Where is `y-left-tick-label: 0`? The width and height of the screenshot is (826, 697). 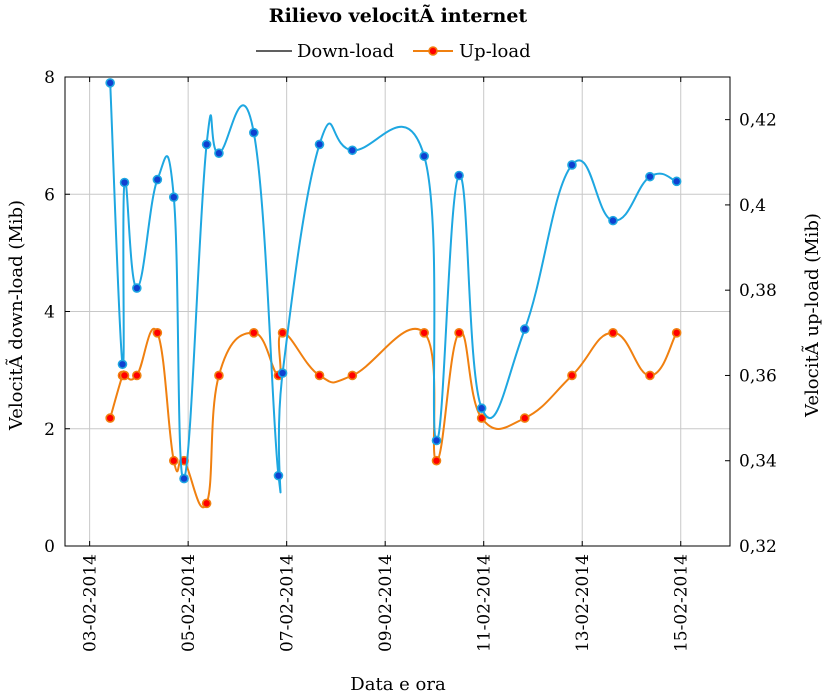 y-left-tick-label: 0 is located at coordinates (49, 547).